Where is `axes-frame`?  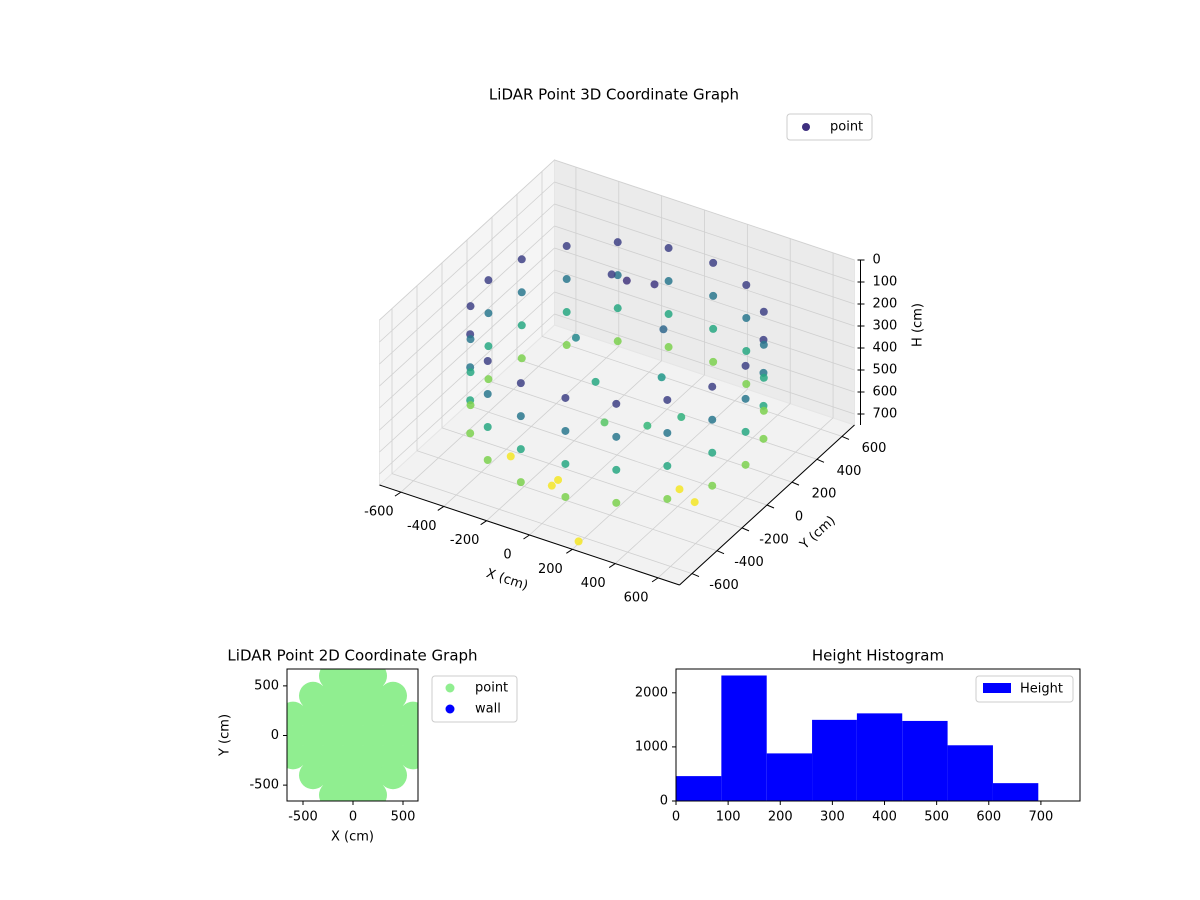 axes-frame is located at coordinates (878, 735).